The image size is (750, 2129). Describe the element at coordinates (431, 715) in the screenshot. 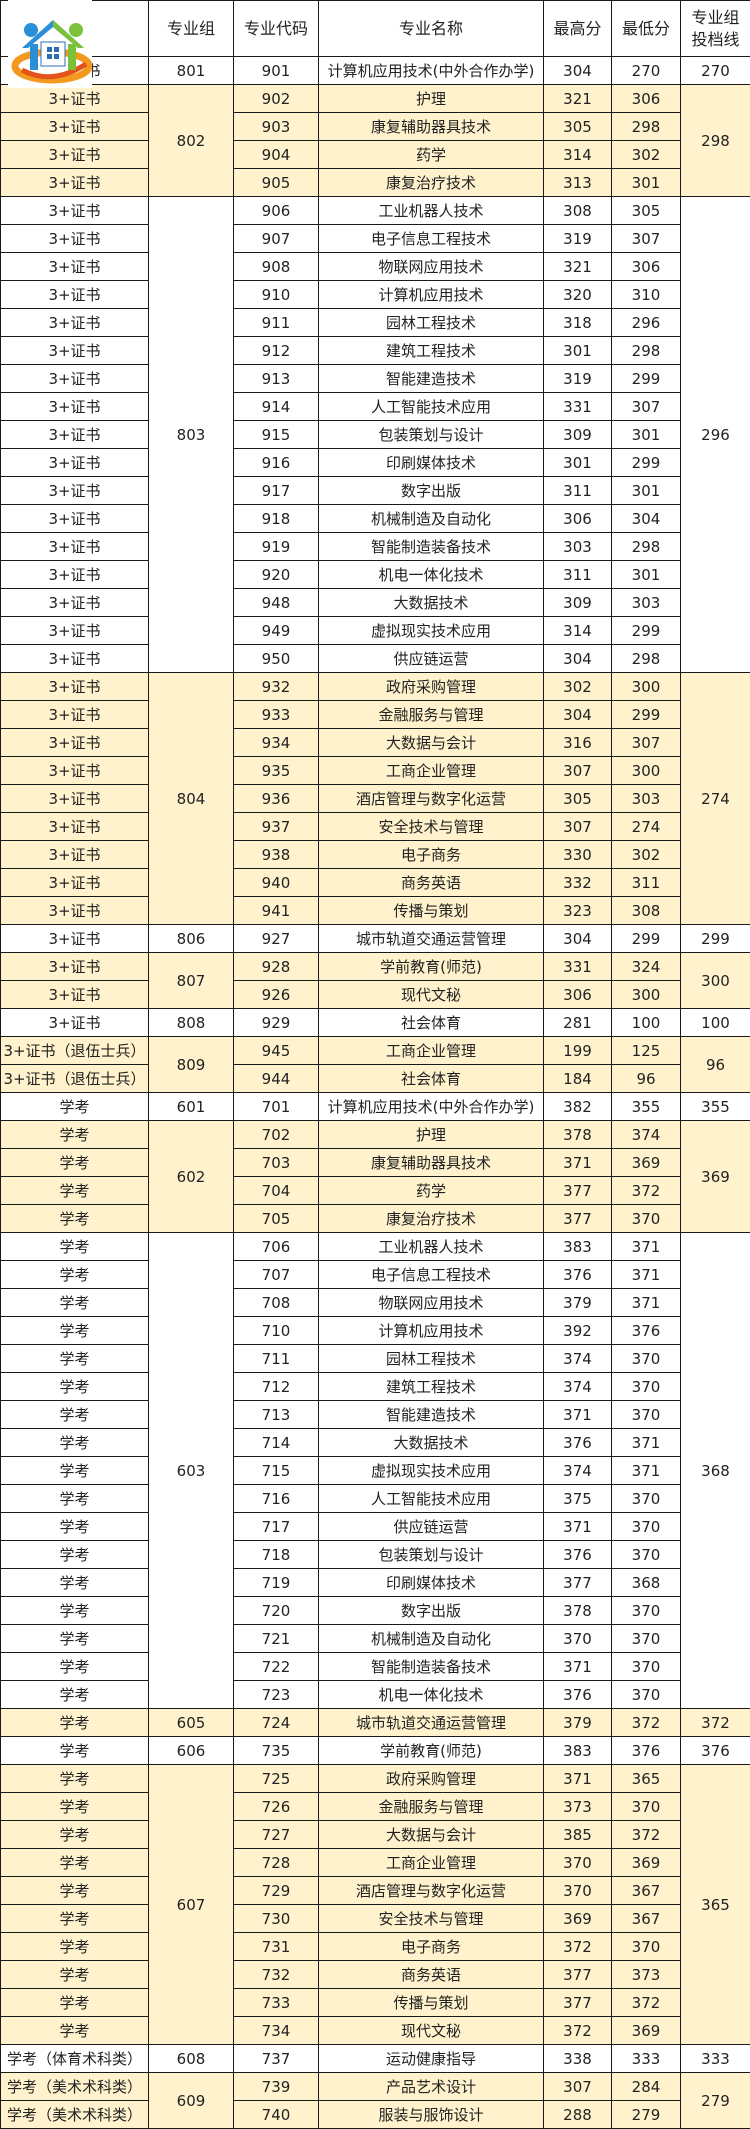

I see `major-name-cell: 金融服务与管理` at that location.